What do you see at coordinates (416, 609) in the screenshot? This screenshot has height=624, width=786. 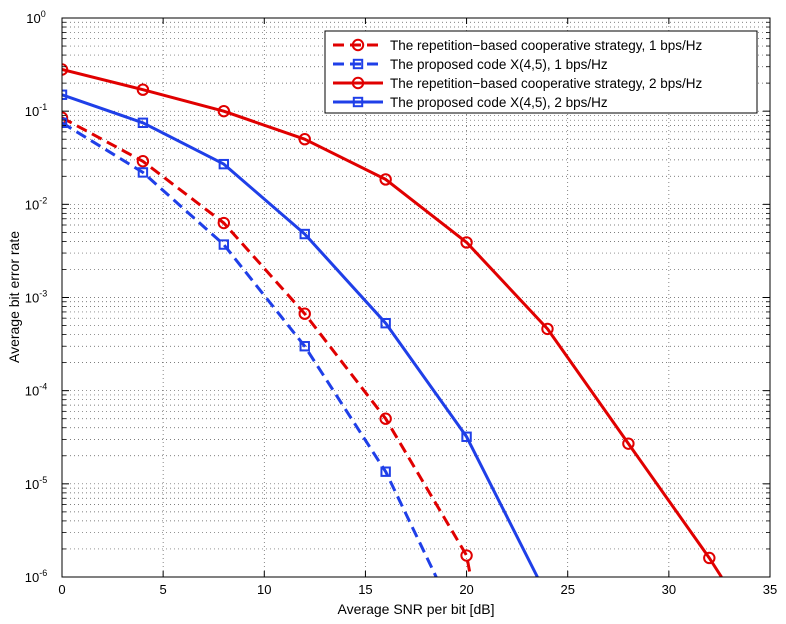 I see `x-axis-label: Average SNR per bit [dB]` at bounding box center [416, 609].